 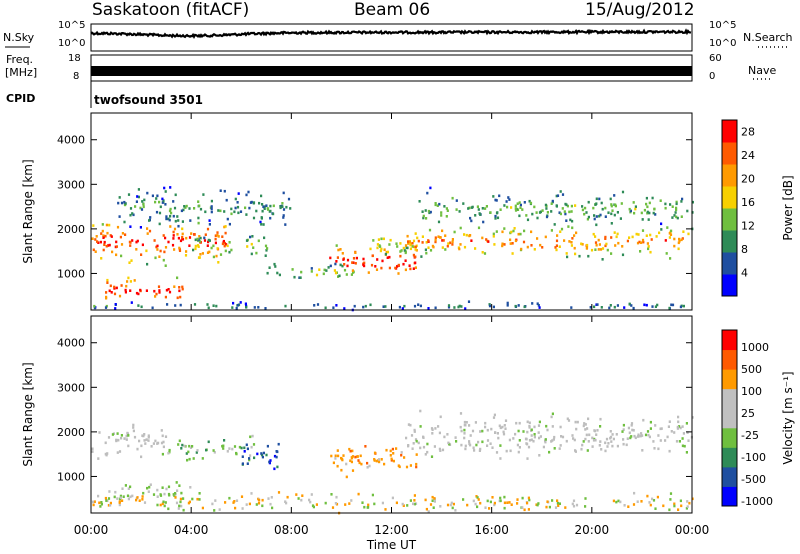 What do you see at coordinates (72, 25) in the screenshot?
I see `noise-tick-top-left: 10^5` at bounding box center [72, 25].